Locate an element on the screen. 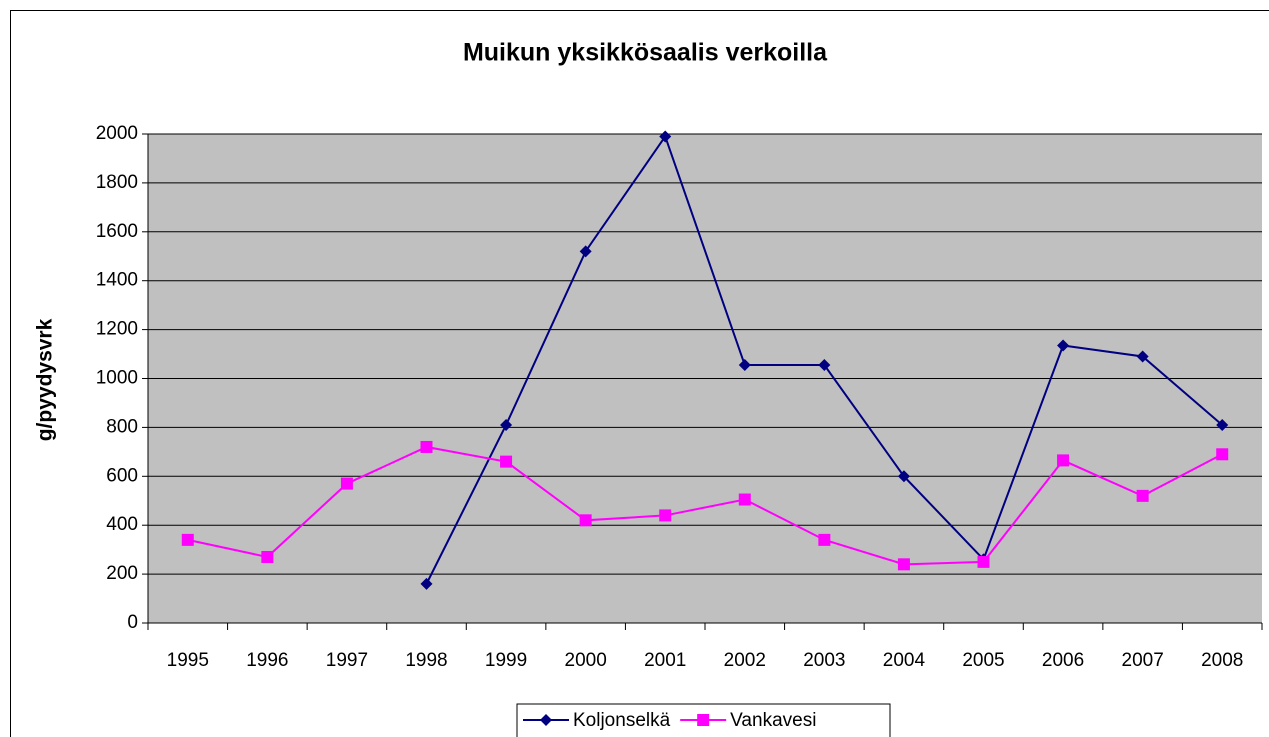 The image size is (1269, 737). x-tick-label: 1998 is located at coordinates (426, 660).